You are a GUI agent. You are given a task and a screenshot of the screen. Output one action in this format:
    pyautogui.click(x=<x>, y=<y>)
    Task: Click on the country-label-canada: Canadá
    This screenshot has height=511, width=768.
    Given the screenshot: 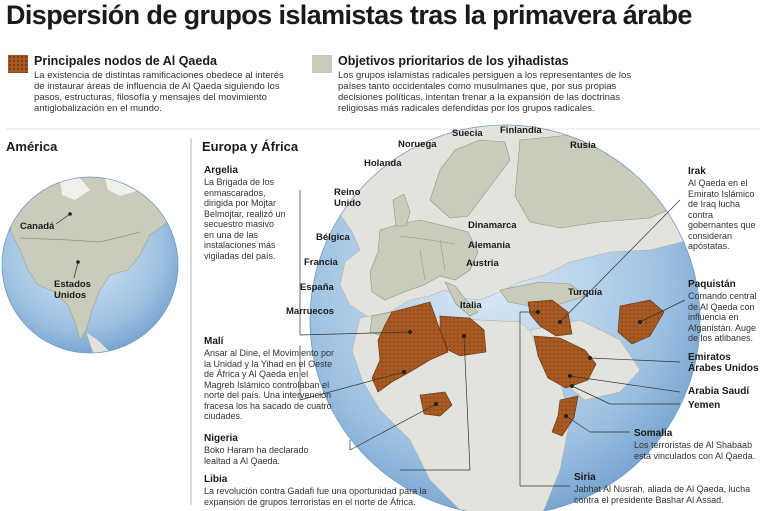 What is the action you would take?
    pyautogui.click(x=37, y=226)
    